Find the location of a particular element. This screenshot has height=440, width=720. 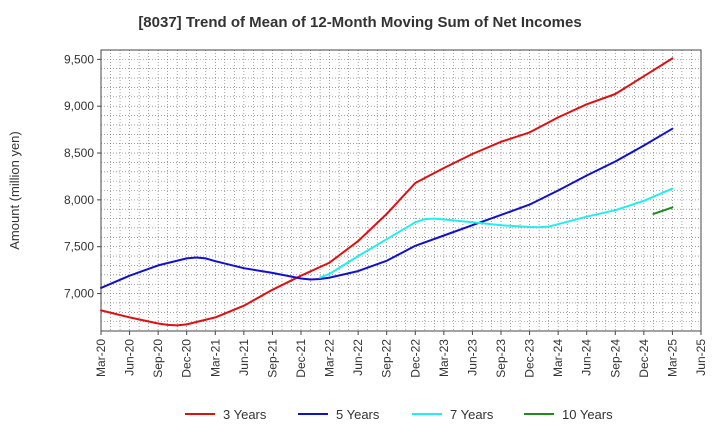

x-tick-label: Dec-24 is located at coordinates (644, 358).